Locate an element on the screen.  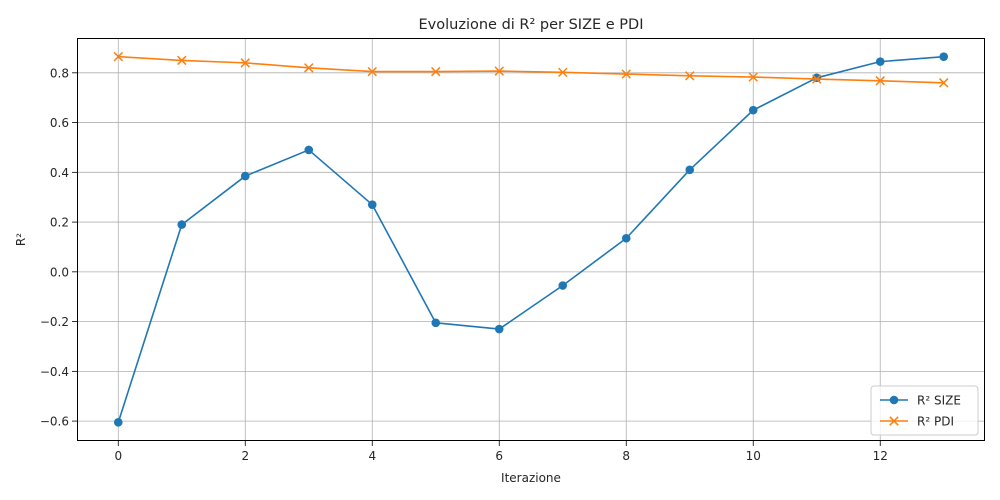
y-axis-title: R² is located at coordinates (21, 239).